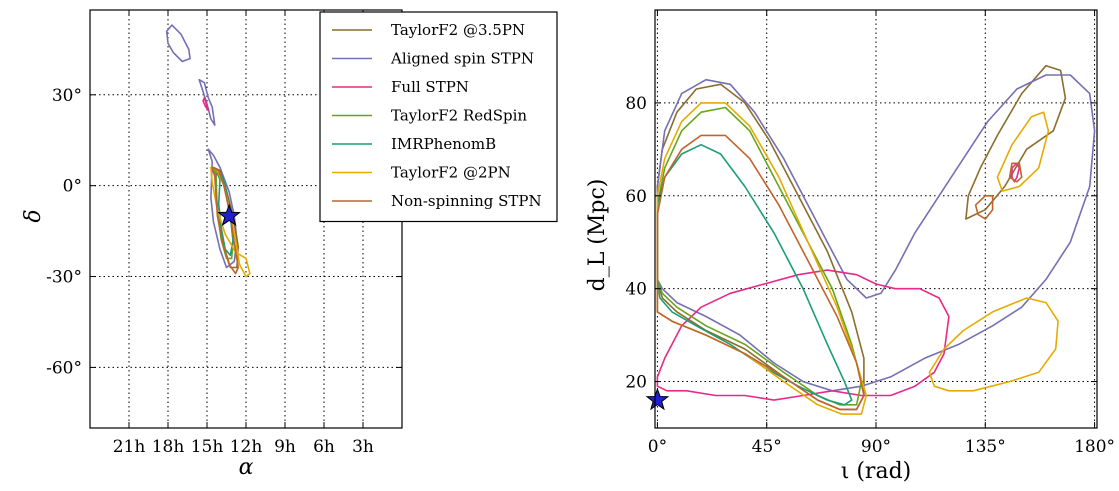  I want to click on right-injection-star, so click(657, 399).